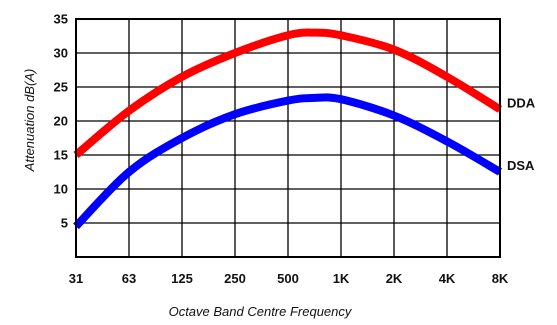 This screenshot has height=325, width=557. What do you see at coordinates (182, 278) in the screenshot?
I see `x-tick-label: 125` at bounding box center [182, 278].